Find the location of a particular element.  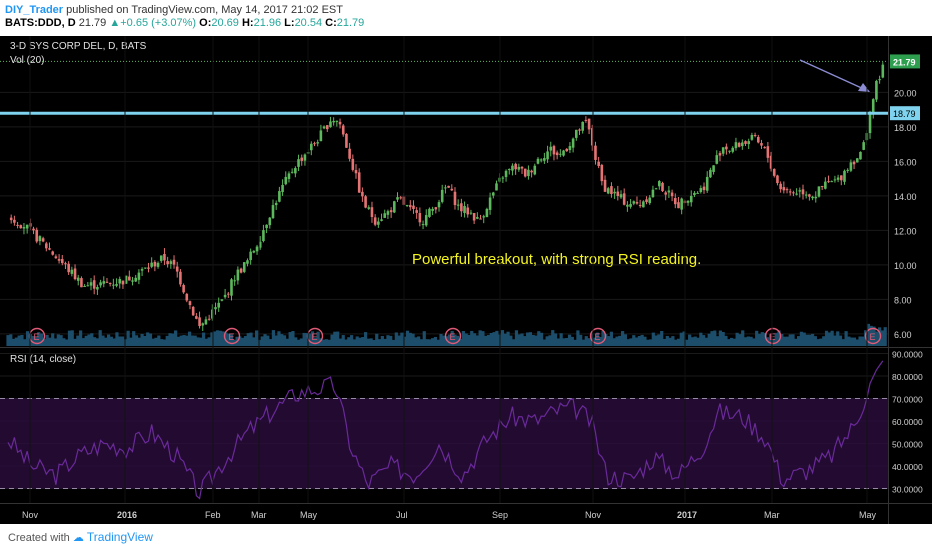

rsi-tick-label: 70.0000 is located at coordinates (907, 400).